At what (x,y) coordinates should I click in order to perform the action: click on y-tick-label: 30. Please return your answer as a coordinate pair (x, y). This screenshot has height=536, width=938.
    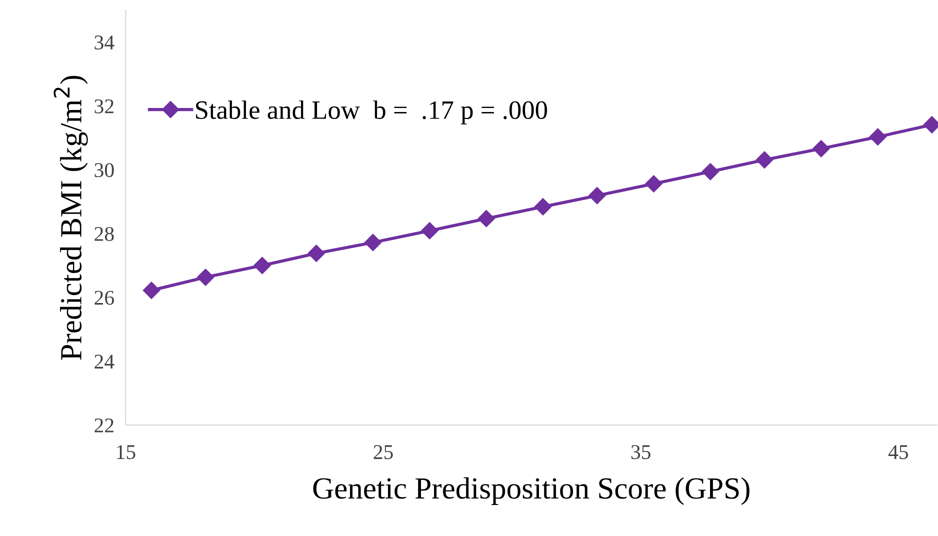
    Looking at the image, I should click on (104, 170).